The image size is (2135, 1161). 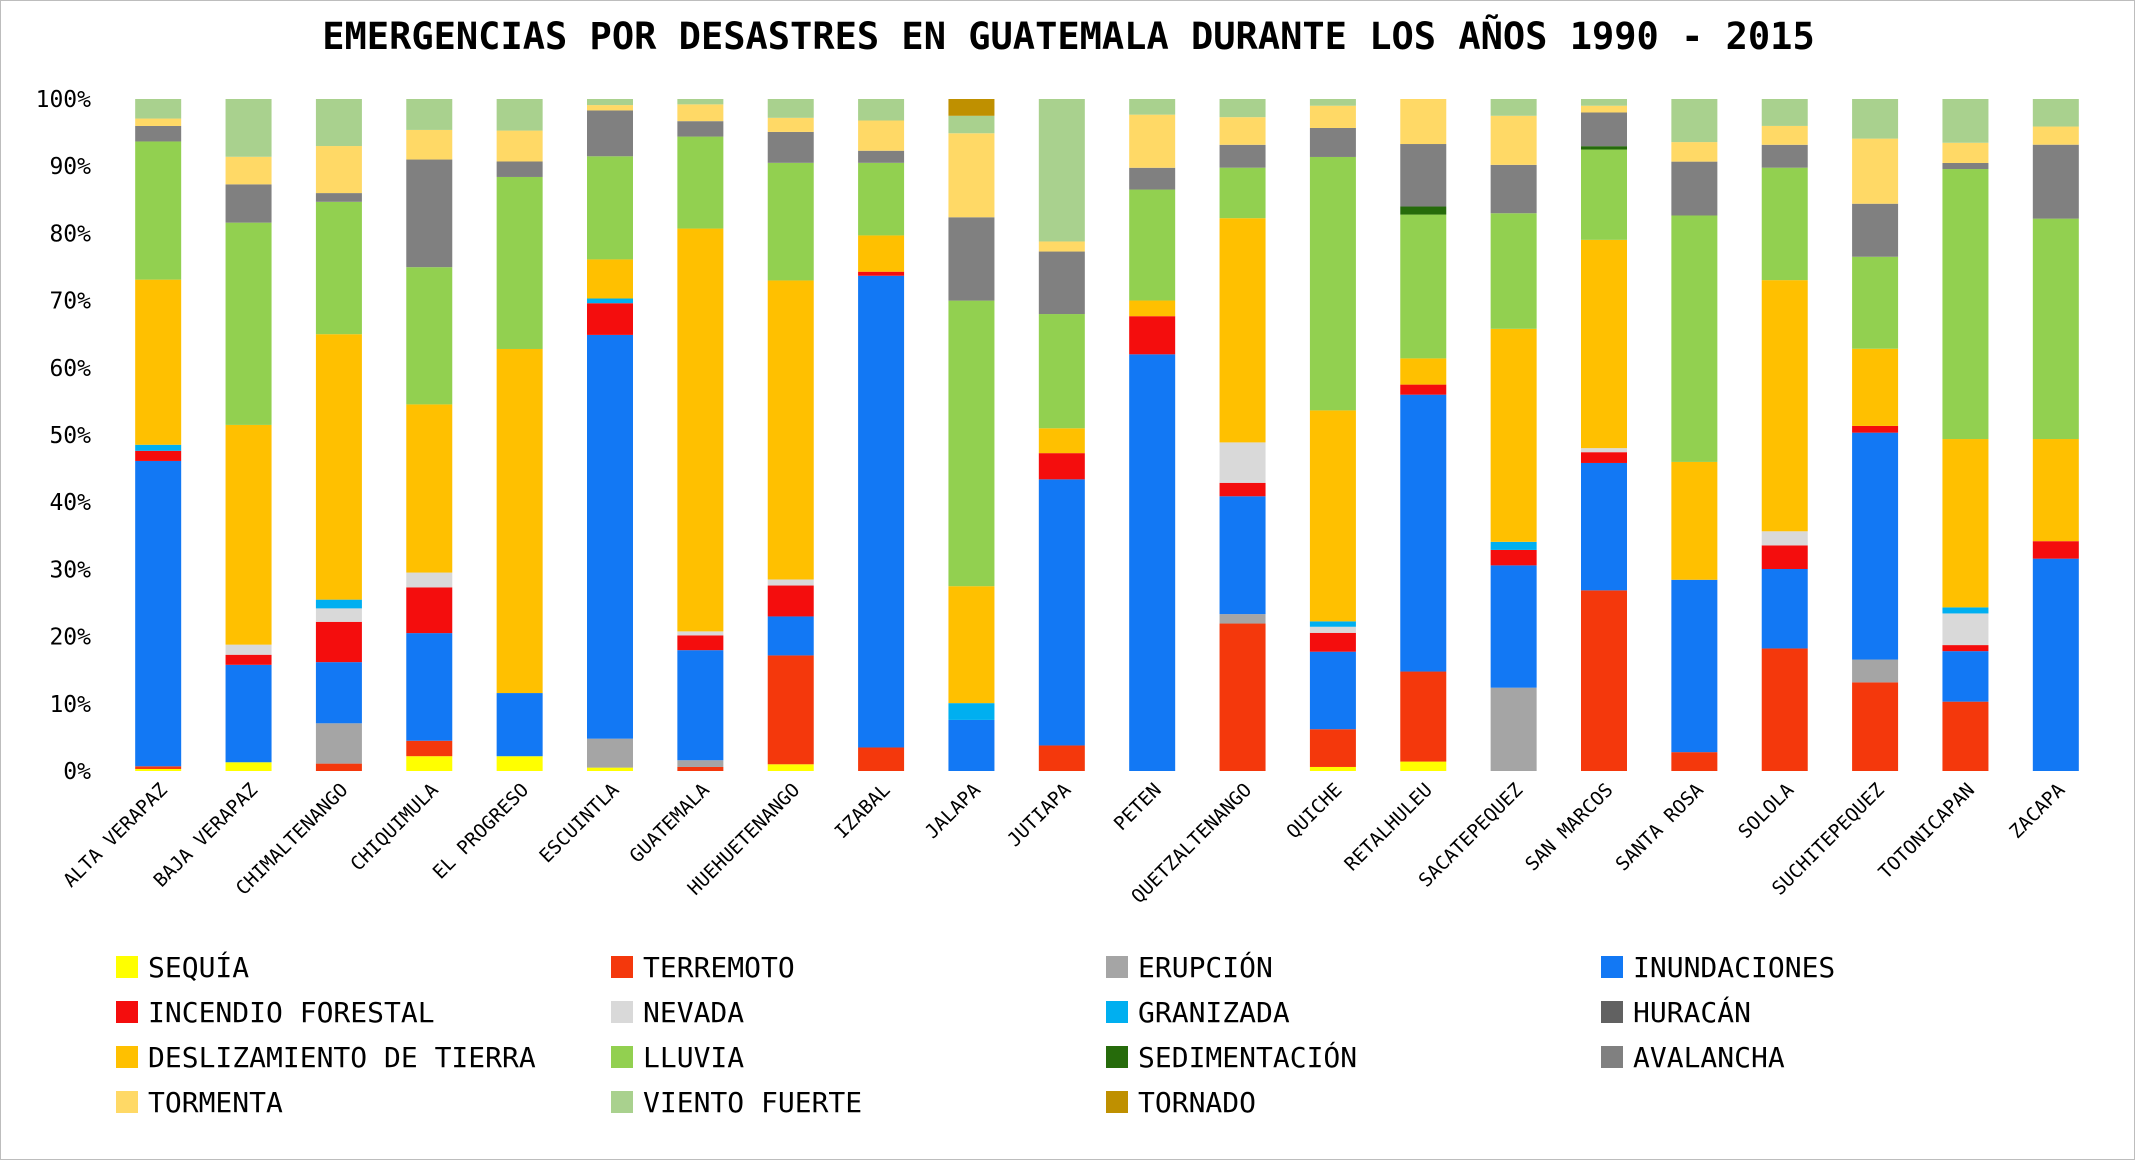 What do you see at coordinates (70, 234) in the screenshot?
I see `y-tick-label: 80%` at bounding box center [70, 234].